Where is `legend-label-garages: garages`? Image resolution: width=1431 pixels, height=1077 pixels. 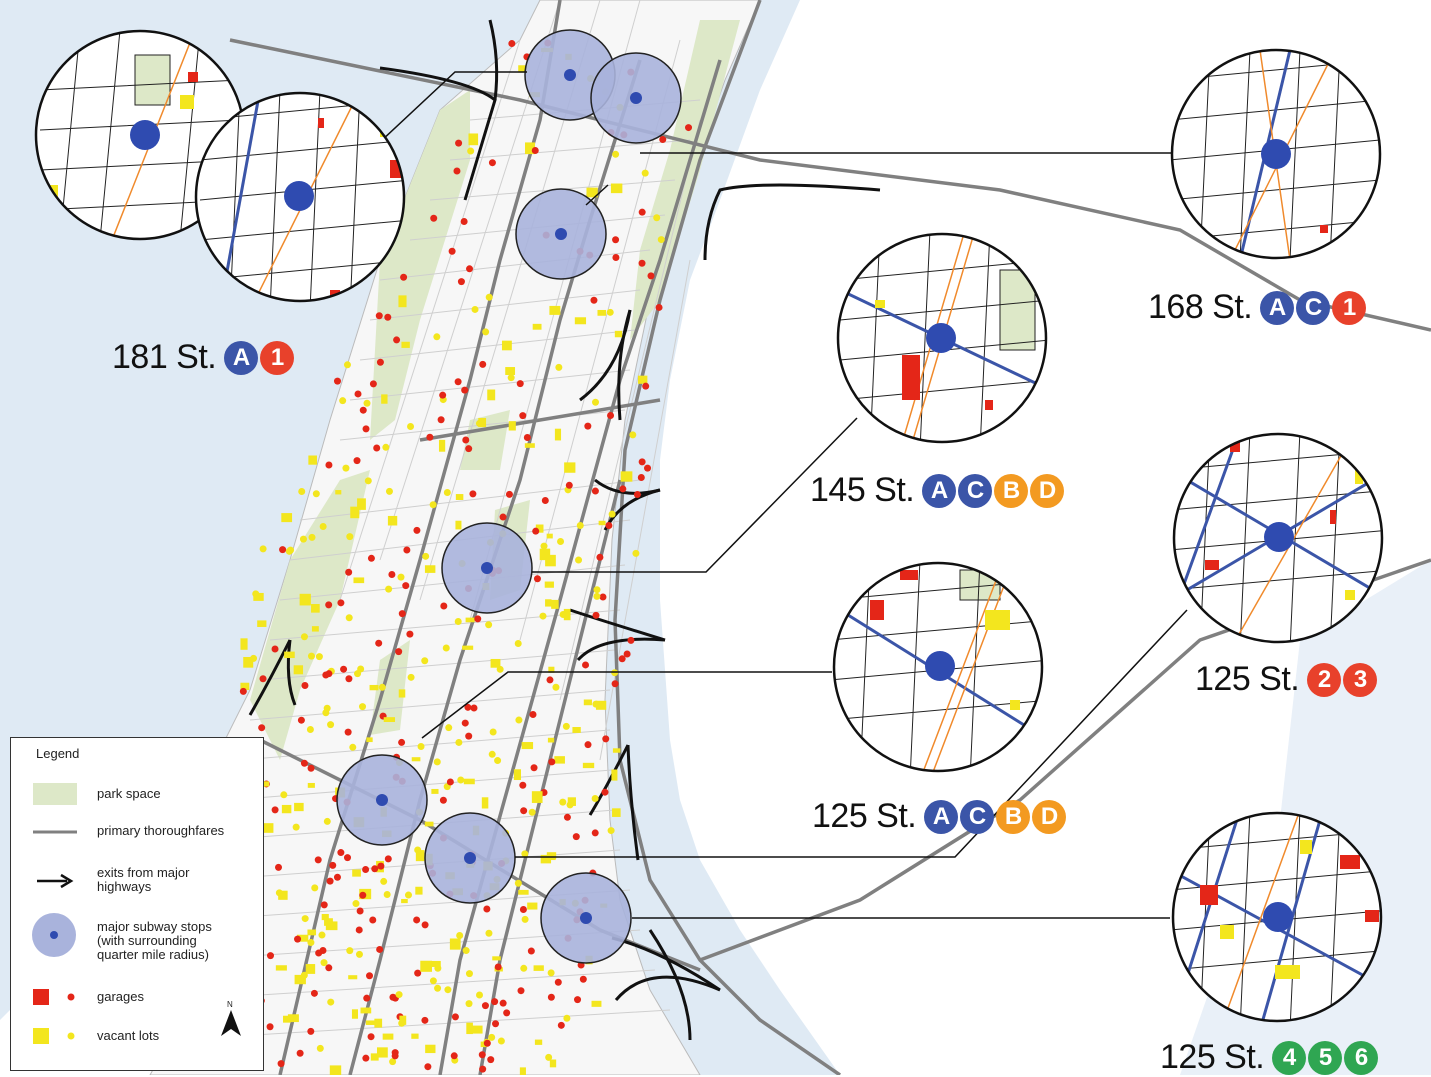 legend-label-garages: garages is located at coordinates (120, 996).